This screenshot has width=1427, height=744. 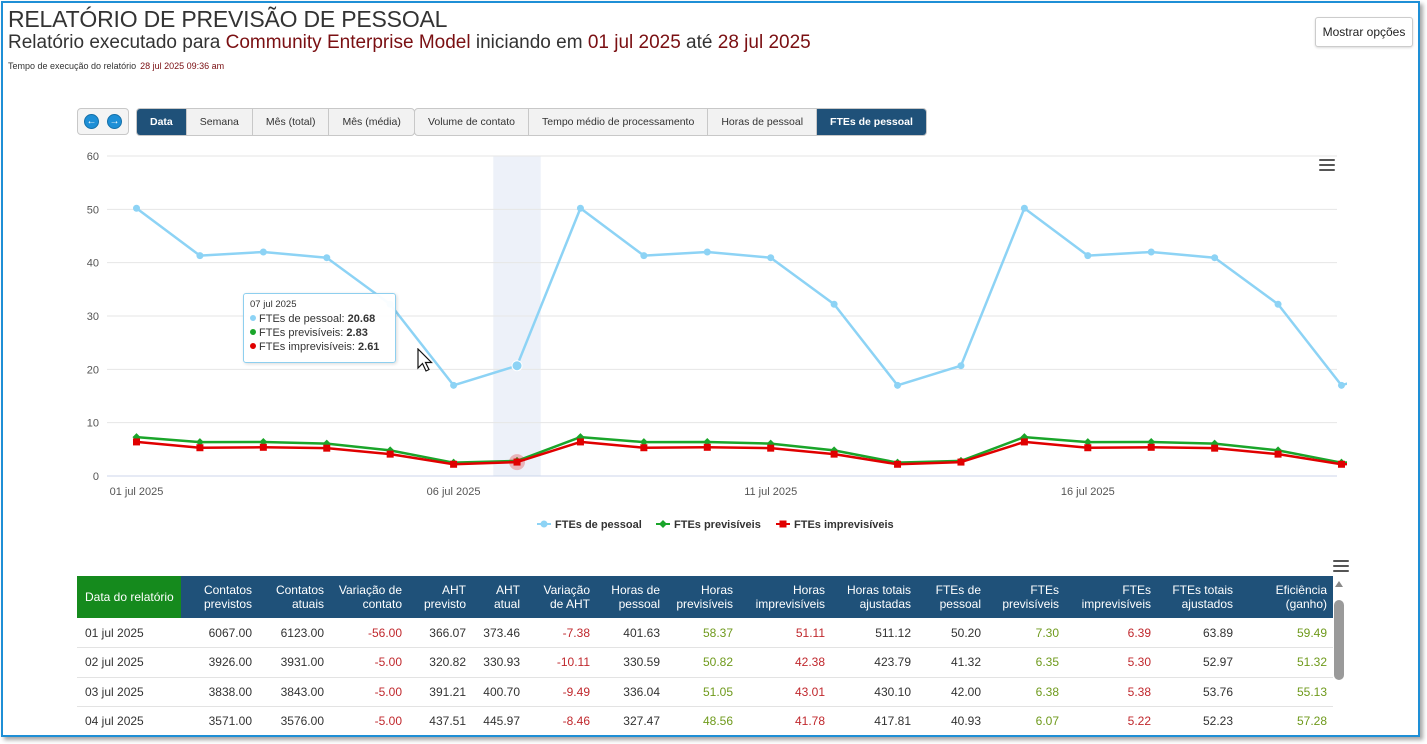 I want to click on table-cell: 391.21, so click(x=440, y=692).